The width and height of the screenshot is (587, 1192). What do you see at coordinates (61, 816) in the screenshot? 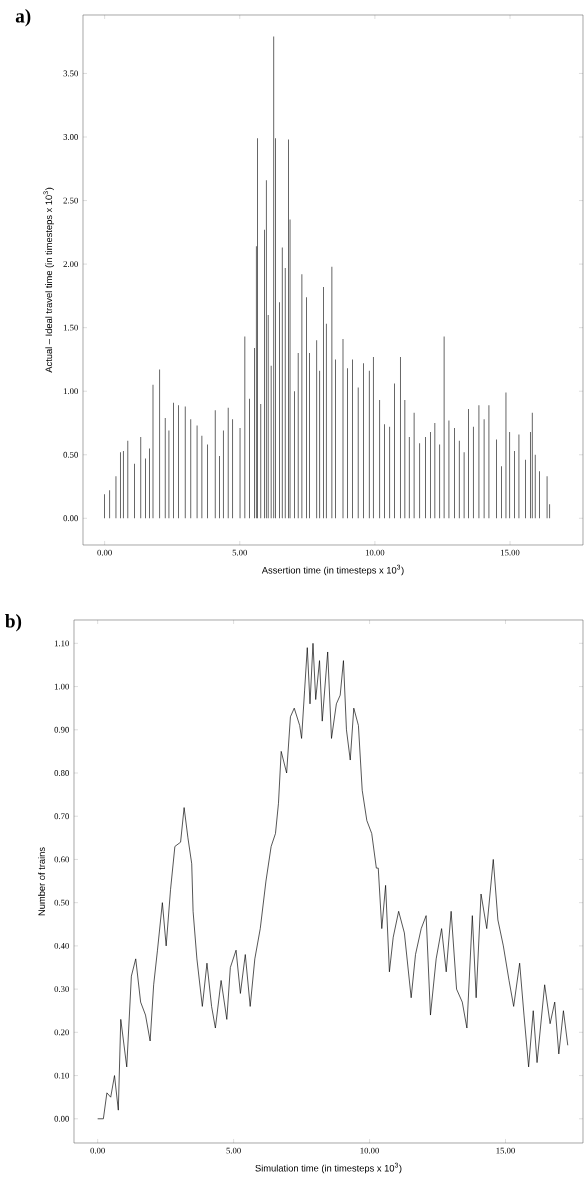
I see `y-tick-label: 0.70` at bounding box center [61, 816].